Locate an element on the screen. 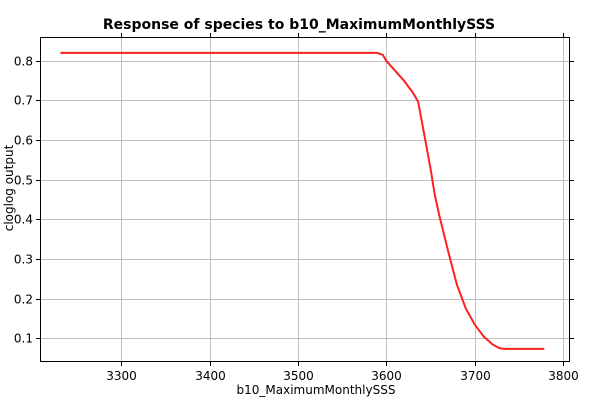 The height and width of the screenshot is (400, 600). x-tick-label: 3700 is located at coordinates (475, 376).